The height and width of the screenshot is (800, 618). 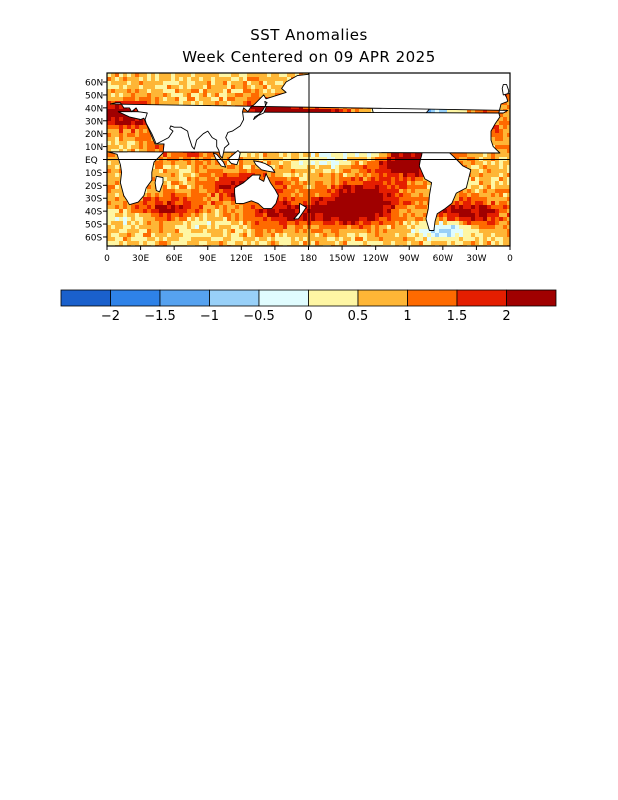 What do you see at coordinates (107, 259) in the screenshot?
I see `lon-tick-label: 0` at bounding box center [107, 259].